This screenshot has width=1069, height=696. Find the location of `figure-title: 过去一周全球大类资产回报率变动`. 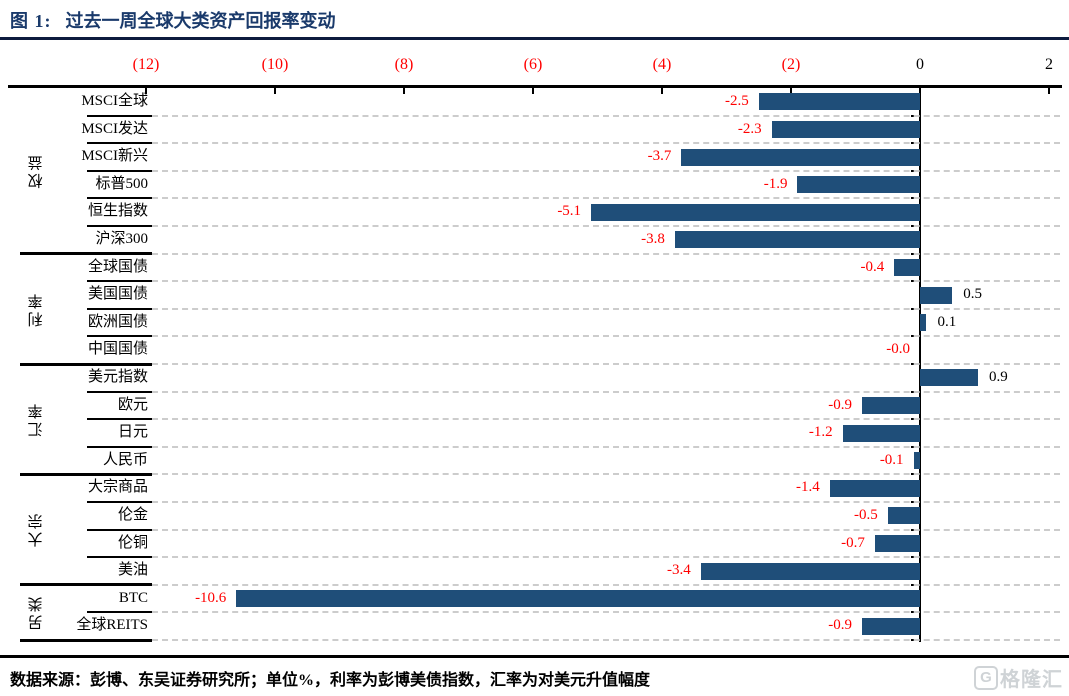

figure-title: 过去一周全球大类资产回报率变动 is located at coordinates (200, 21).